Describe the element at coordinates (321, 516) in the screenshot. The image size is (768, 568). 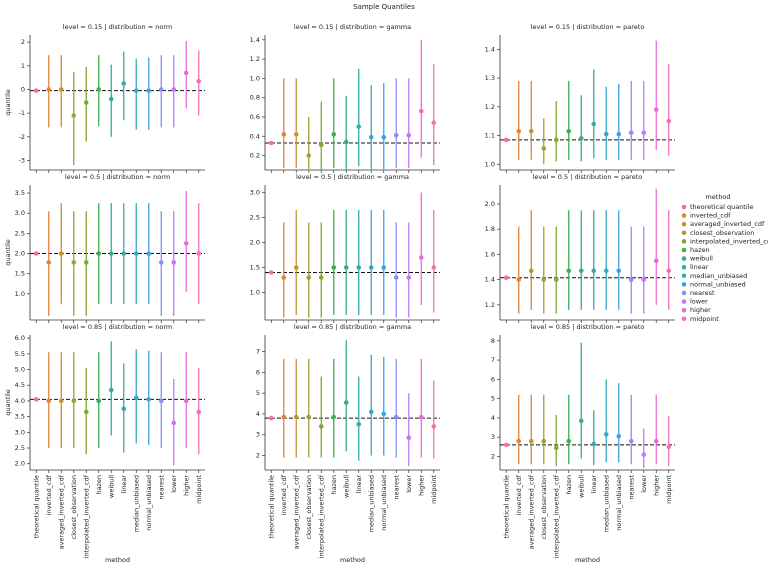
I see `x-tick-label: interpolated_inverted_cdf` at that location.